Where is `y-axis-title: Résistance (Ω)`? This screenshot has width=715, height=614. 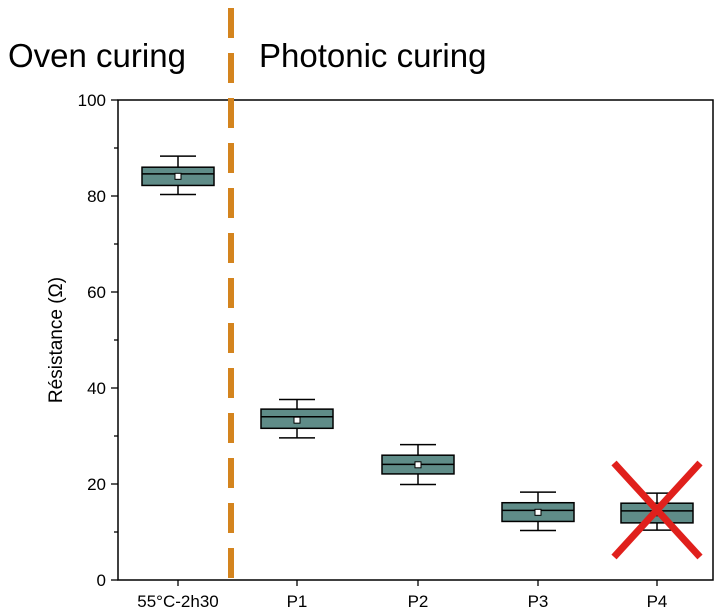 y-axis-title: Résistance (Ω) is located at coordinates (56, 340).